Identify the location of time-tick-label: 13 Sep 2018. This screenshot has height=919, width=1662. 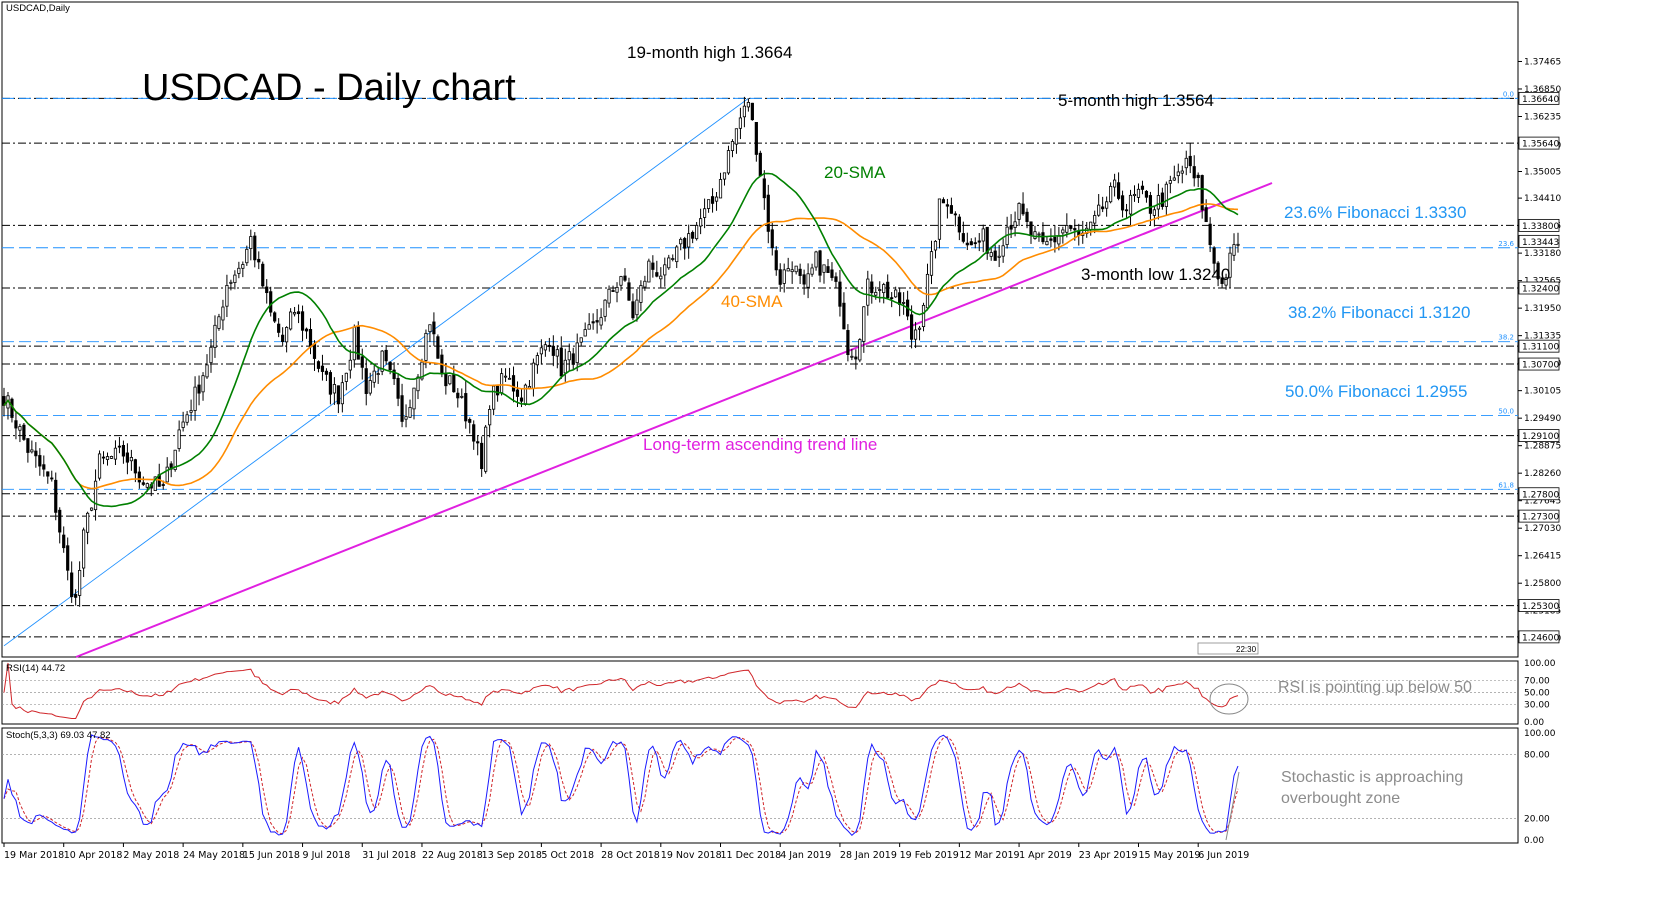
(512, 855).